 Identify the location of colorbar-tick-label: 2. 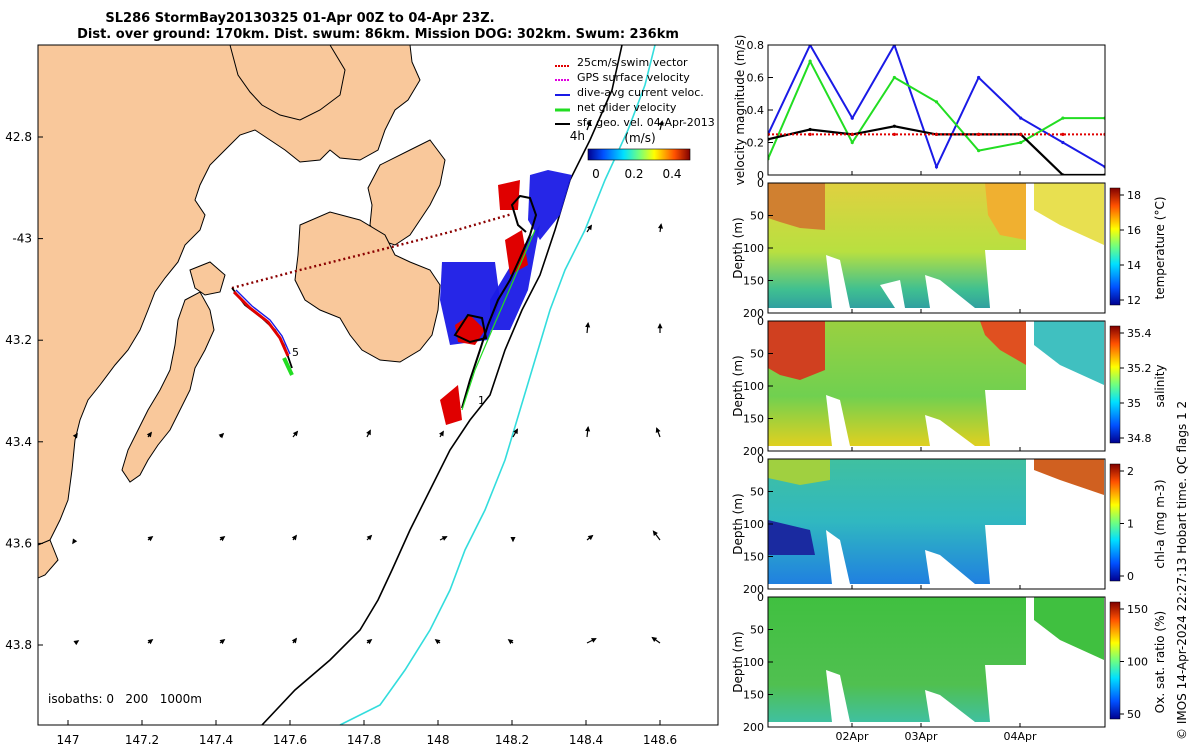
(1130, 471).